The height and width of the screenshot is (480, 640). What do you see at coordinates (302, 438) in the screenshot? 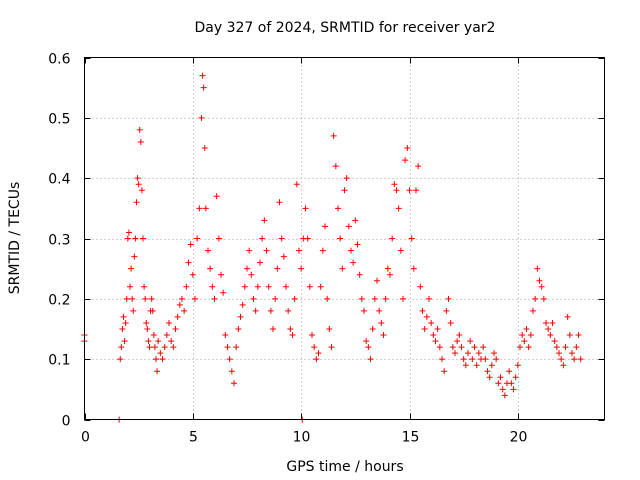
I see `x-tick-label: 10` at bounding box center [302, 438].